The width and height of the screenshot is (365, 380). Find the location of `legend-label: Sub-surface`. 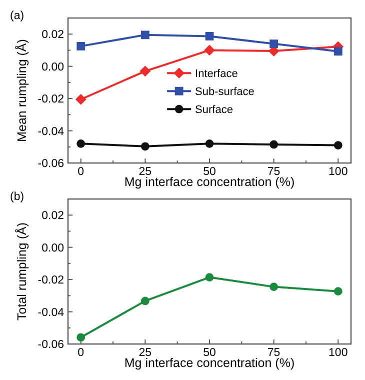

legend-label: Sub-surface is located at coordinates (224, 92).